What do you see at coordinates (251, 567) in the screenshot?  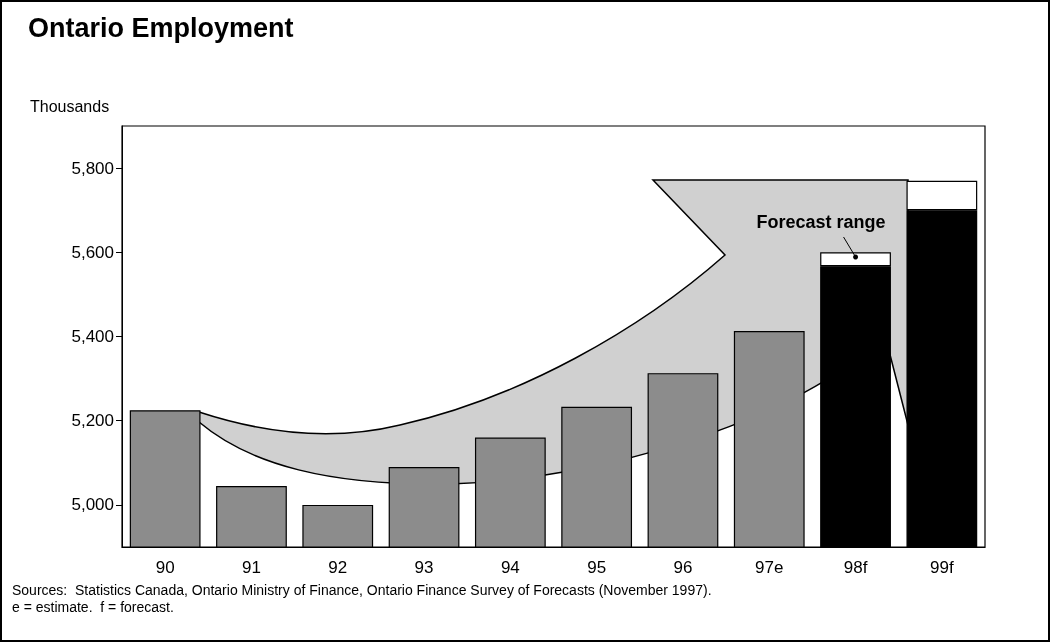 I see `x-tick-label: 91` at bounding box center [251, 567].